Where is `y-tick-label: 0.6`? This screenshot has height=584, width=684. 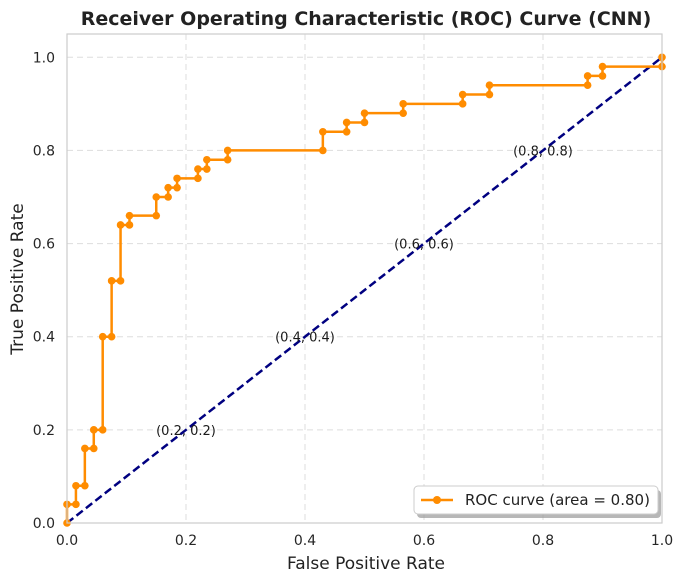 y-tick-label: 0.6 is located at coordinates (44, 245).